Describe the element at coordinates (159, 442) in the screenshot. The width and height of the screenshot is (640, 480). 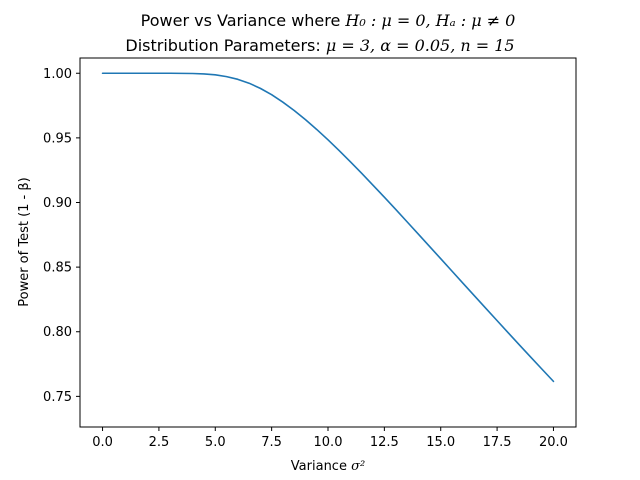
I see `x-tick-label: 2.5` at that location.